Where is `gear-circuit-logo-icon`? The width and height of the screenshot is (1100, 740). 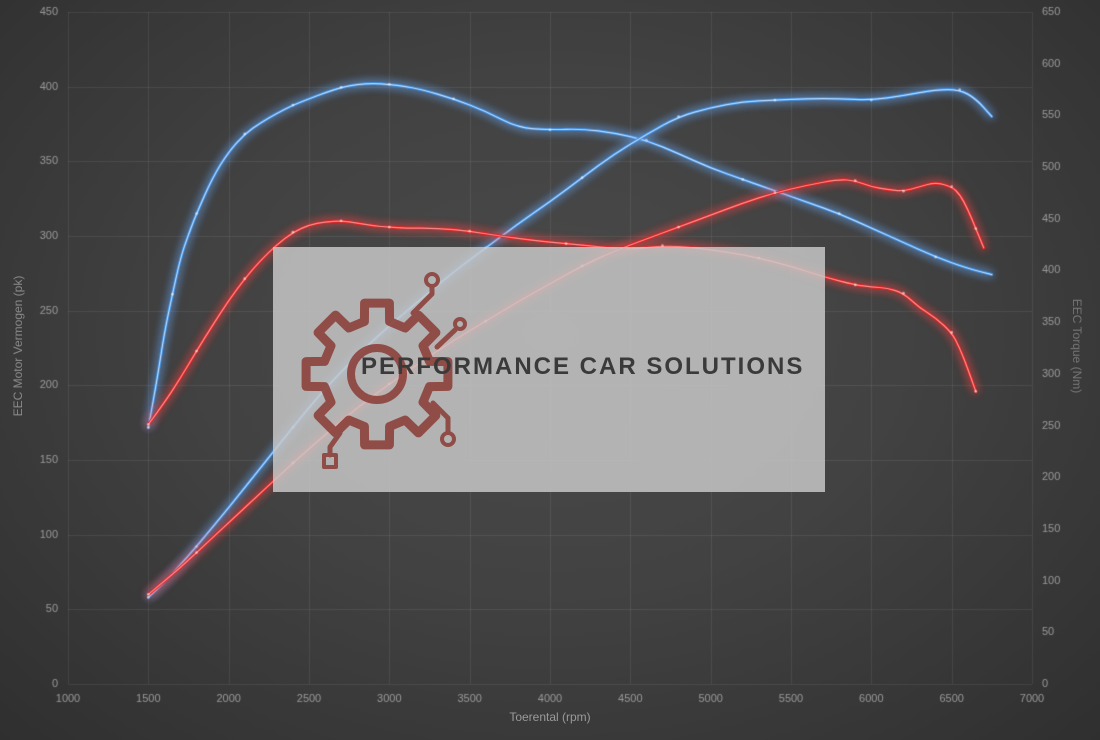 gear-circuit-logo-icon is located at coordinates (384, 370).